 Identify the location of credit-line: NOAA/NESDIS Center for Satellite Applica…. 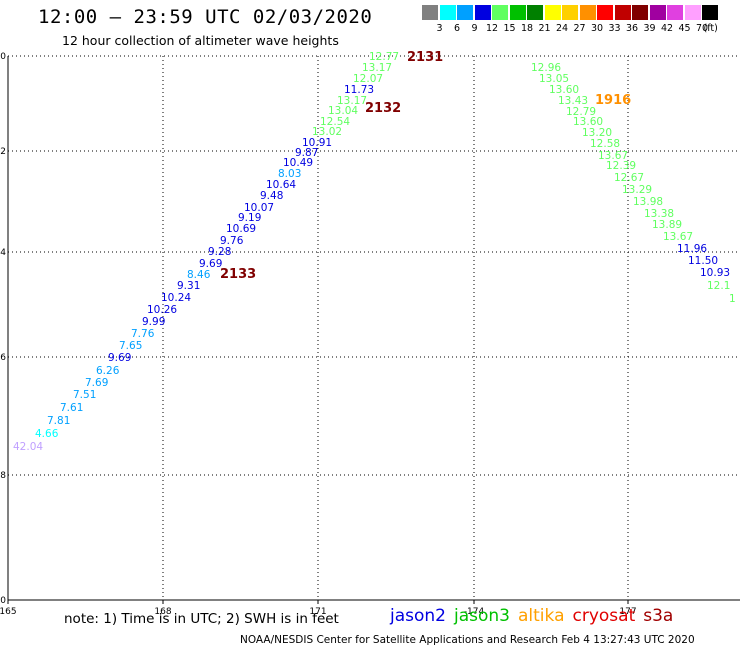
(467, 640).